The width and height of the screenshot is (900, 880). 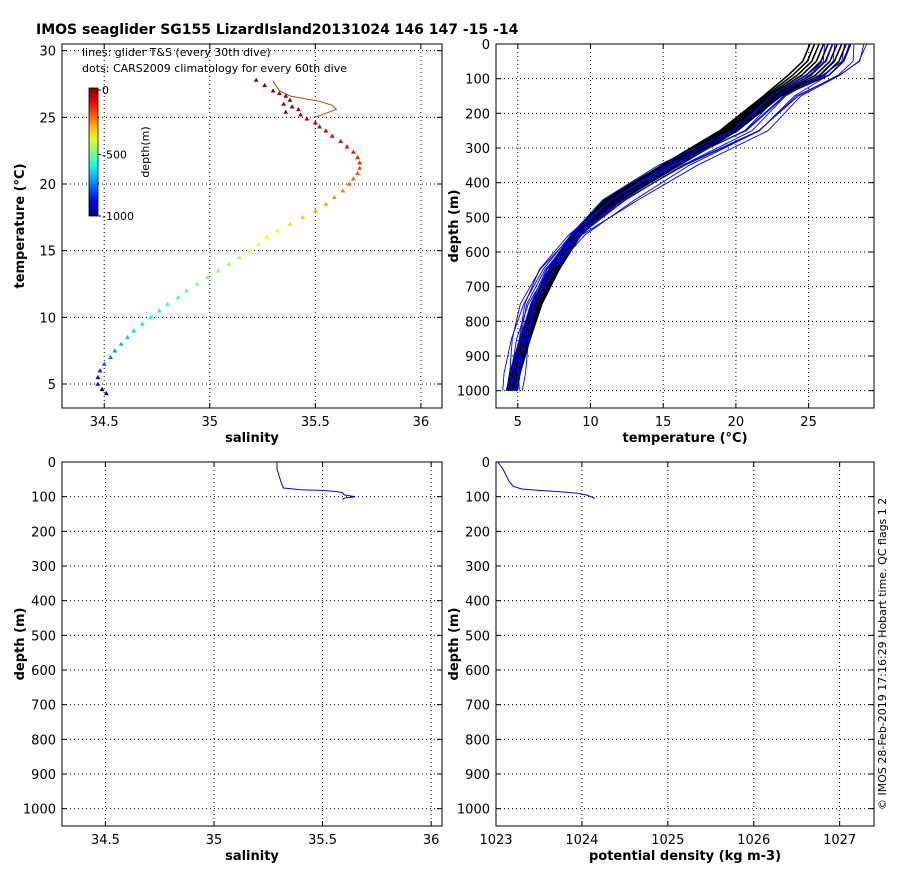 I want to click on colorbar-tick-label: -500, so click(x=114, y=155).